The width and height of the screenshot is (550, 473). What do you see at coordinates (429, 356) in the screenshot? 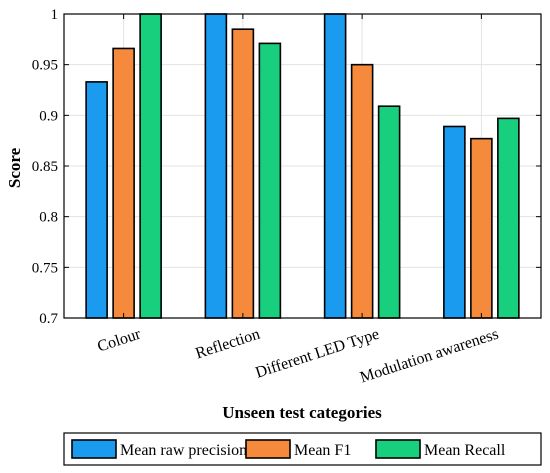
I see `x-category-label: Modulation awareness` at bounding box center [429, 356].